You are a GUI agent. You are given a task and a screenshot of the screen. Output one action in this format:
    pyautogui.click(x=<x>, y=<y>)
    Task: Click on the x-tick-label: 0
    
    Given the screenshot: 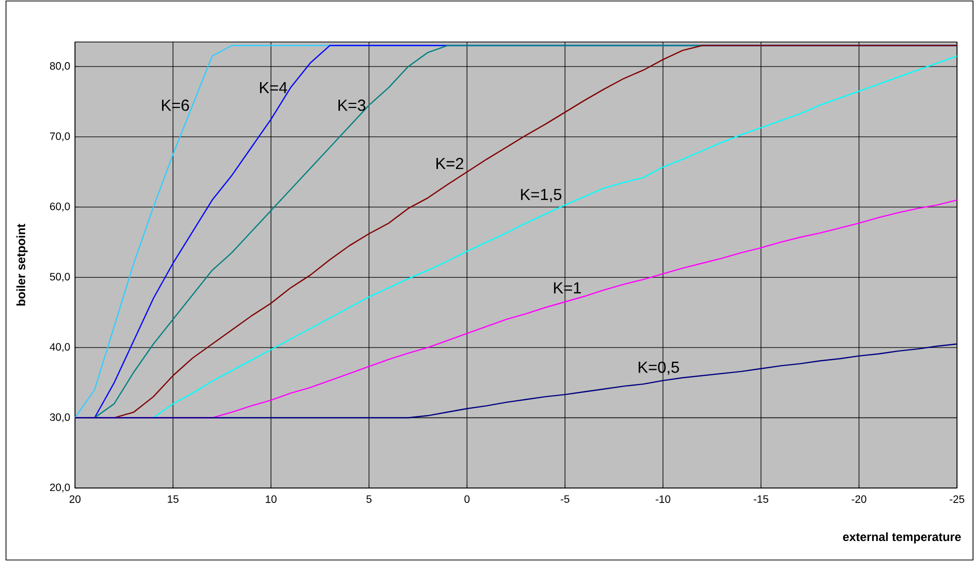 What is the action you would take?
    pyautogui.click(x=467, y=499)
    